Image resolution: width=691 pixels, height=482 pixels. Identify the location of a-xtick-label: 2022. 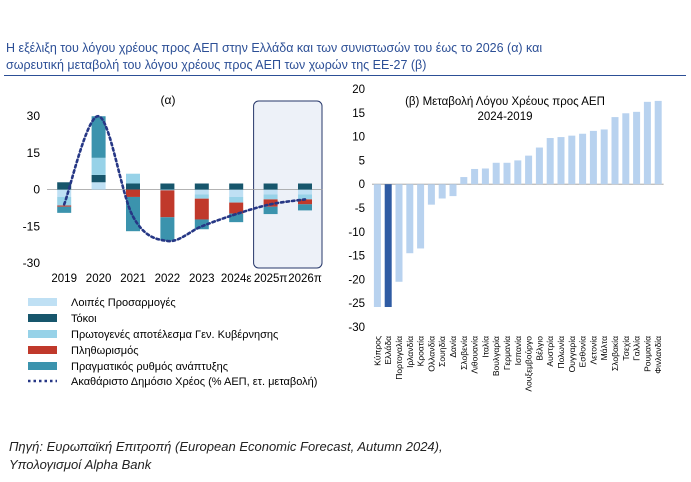
(168, 279).